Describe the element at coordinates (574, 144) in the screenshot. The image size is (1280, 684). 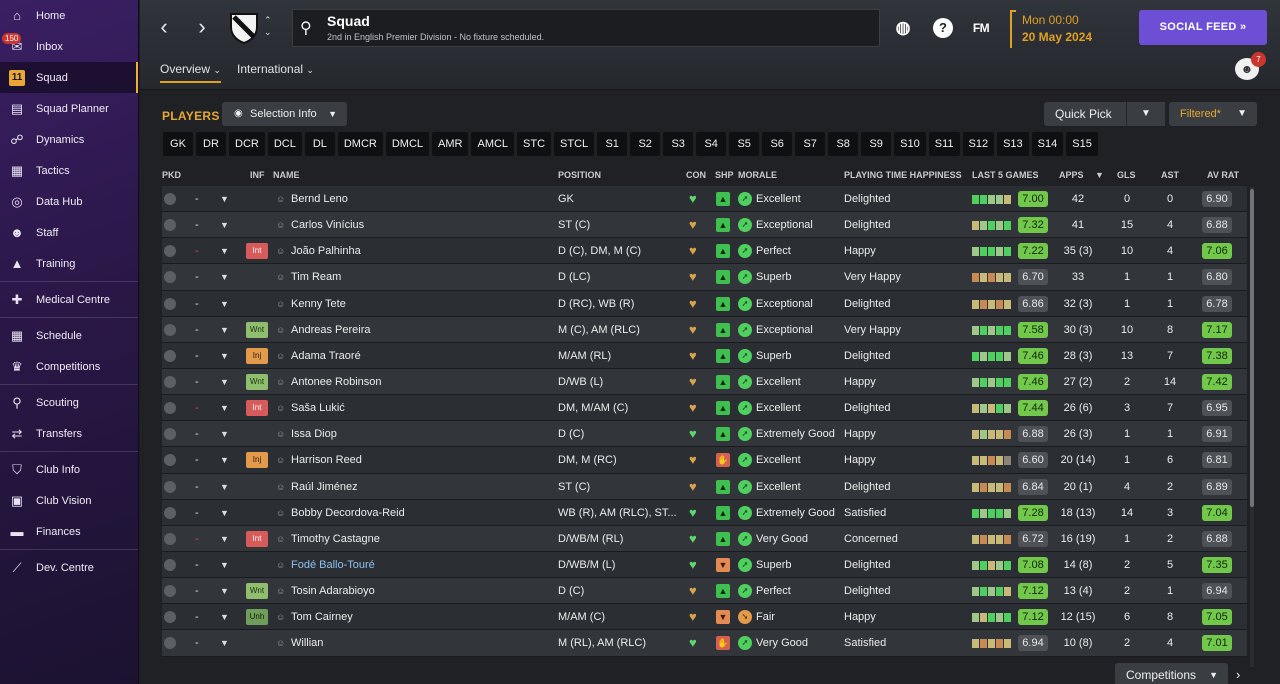
I see `position-filter-stcl: STCL` at that location.